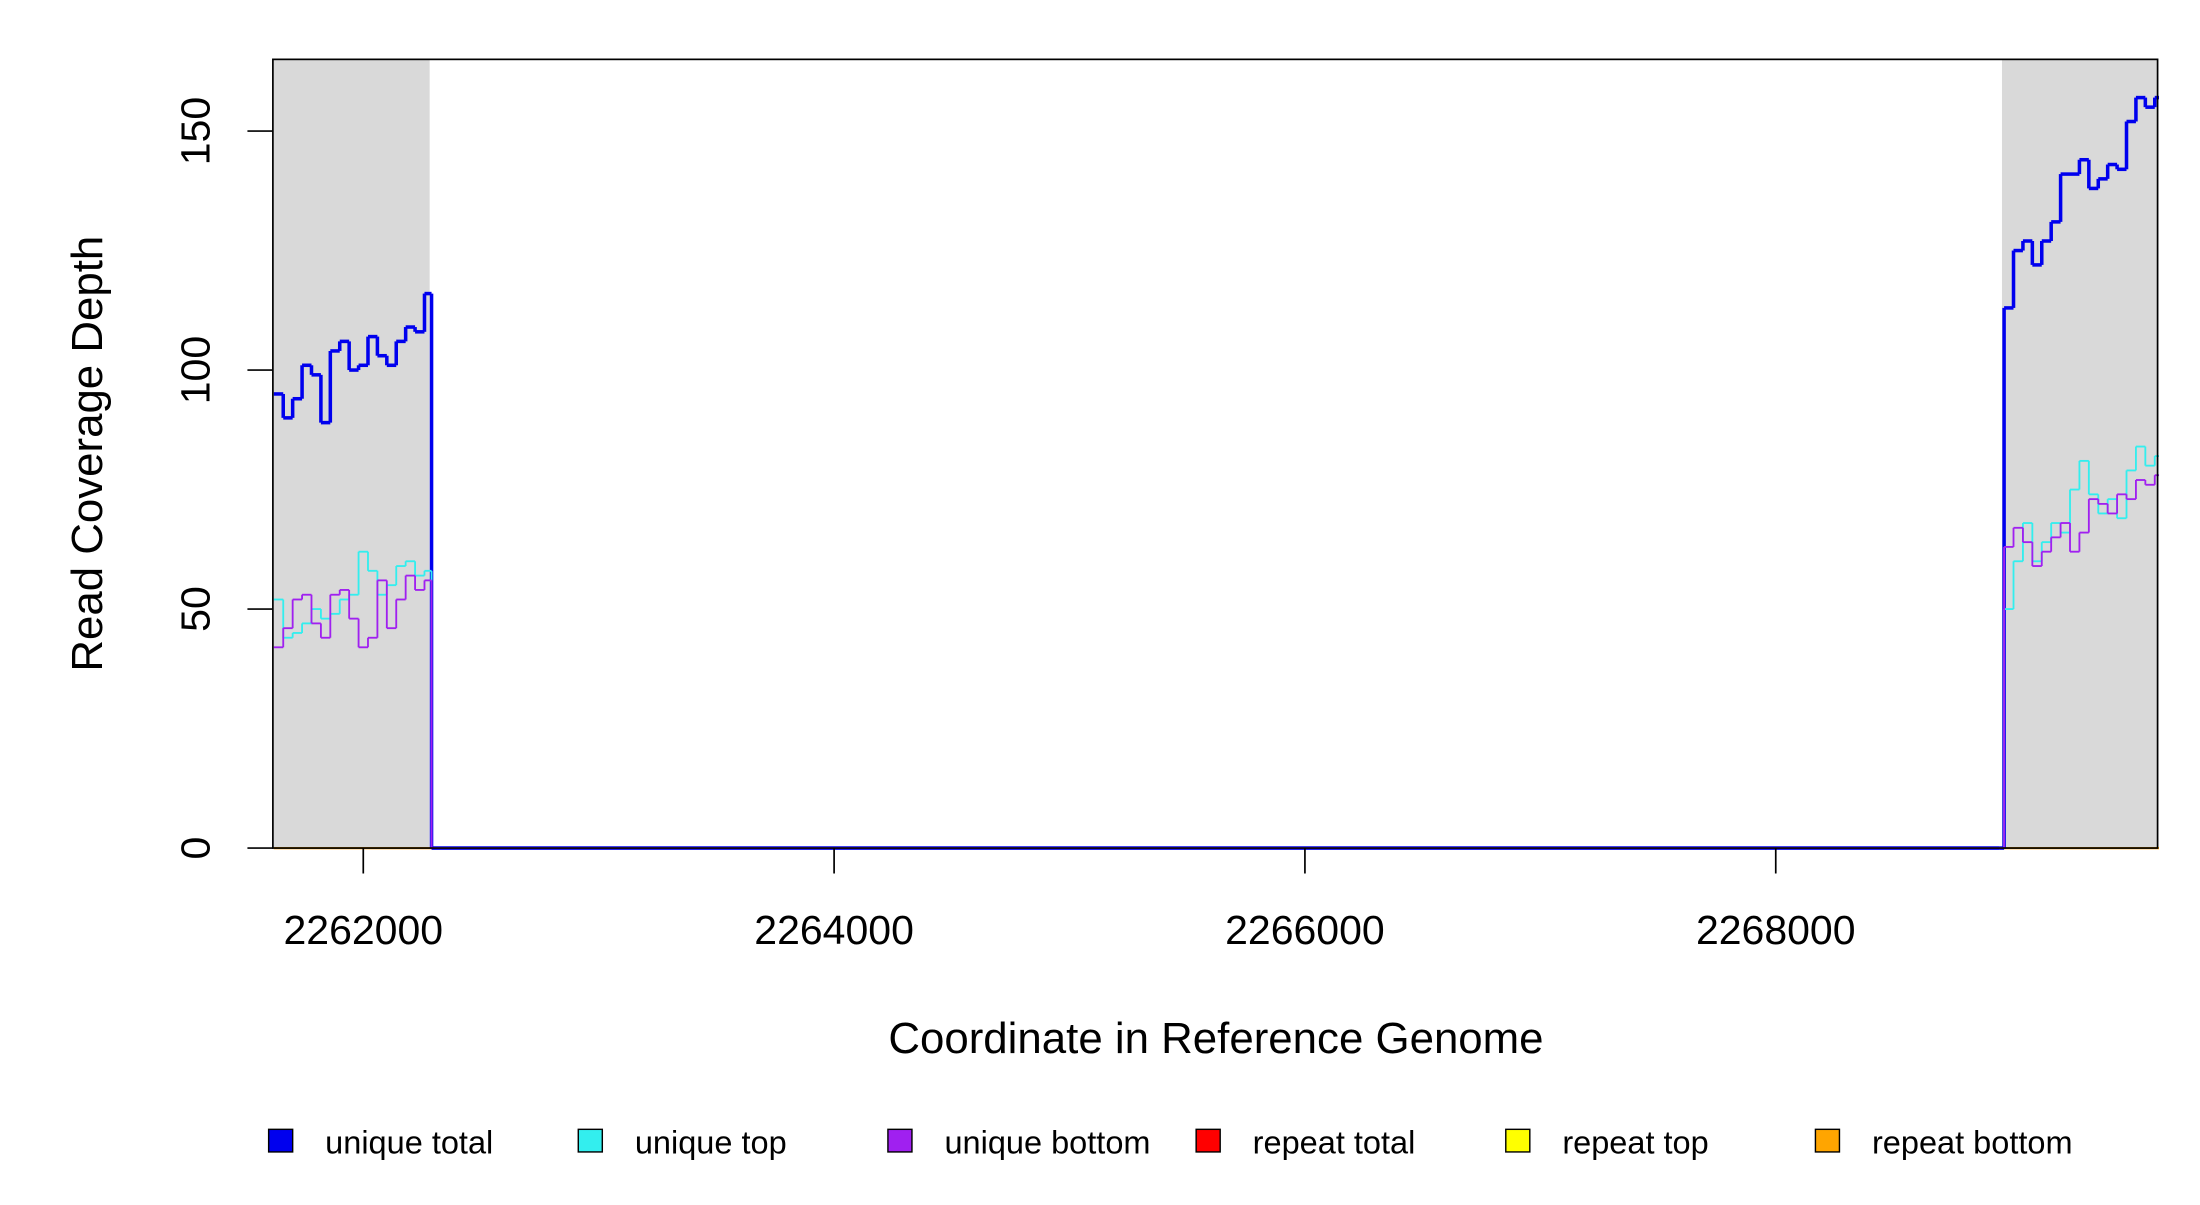 This screenshot has width=2200, height=1205. Describe the element at coordinates (363, 930) in the screenshot. I see `x-tick-label: 2262000` at that location.